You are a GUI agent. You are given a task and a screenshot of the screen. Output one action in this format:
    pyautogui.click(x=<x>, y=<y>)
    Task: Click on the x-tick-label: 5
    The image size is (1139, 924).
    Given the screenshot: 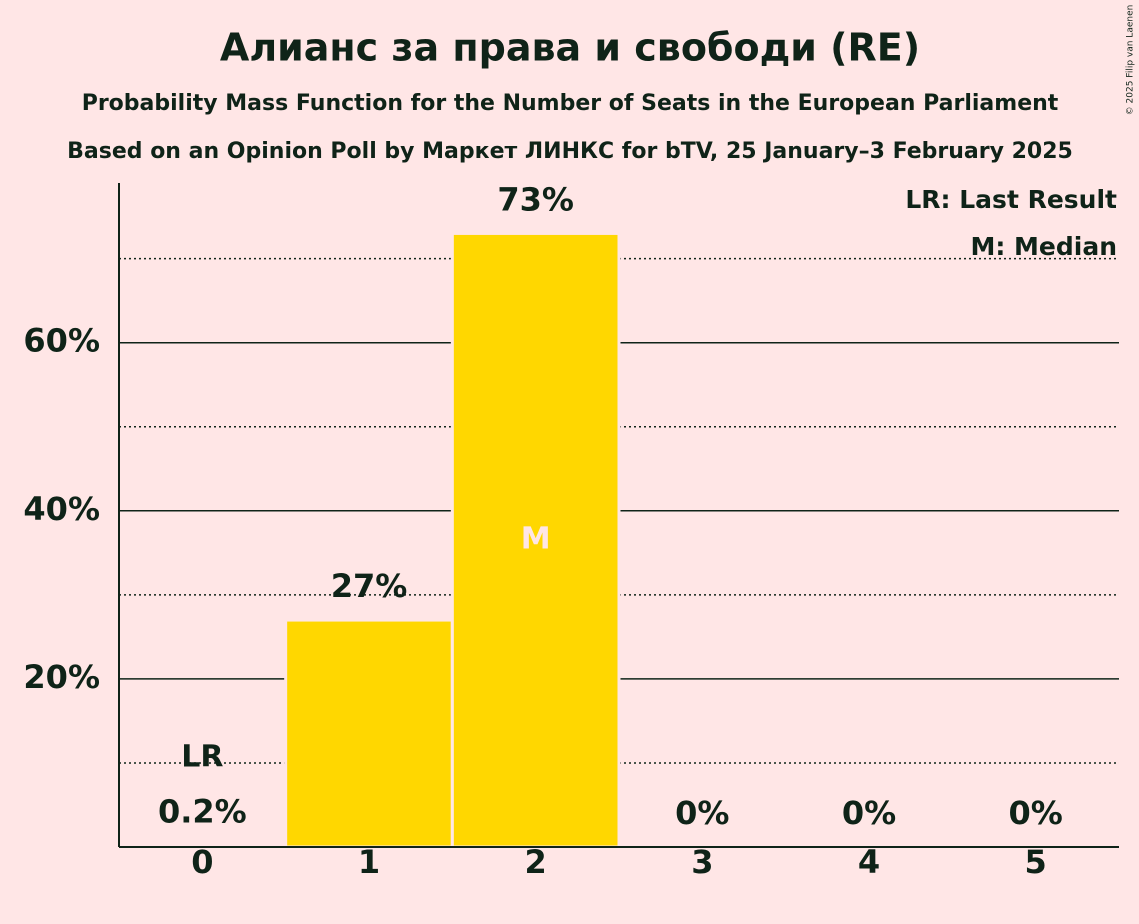 What is the action you would take?
    pyautogui.click(x=1036, y=862)
    